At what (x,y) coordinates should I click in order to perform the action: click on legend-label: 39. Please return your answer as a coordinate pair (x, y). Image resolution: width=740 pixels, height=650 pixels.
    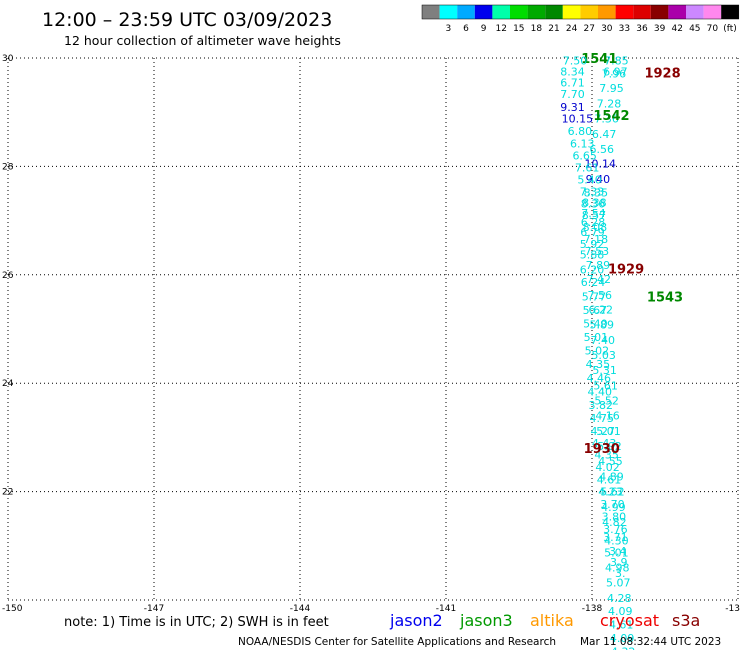
    Looking at the image, I should click on (660, 29).